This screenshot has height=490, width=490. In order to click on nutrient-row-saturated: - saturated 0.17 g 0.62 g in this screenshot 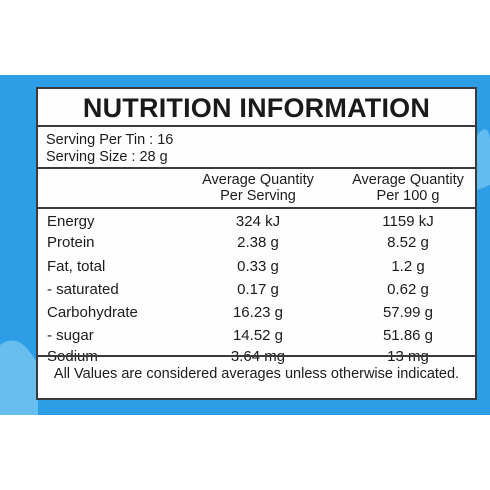, I will do `click(256, 289)`.